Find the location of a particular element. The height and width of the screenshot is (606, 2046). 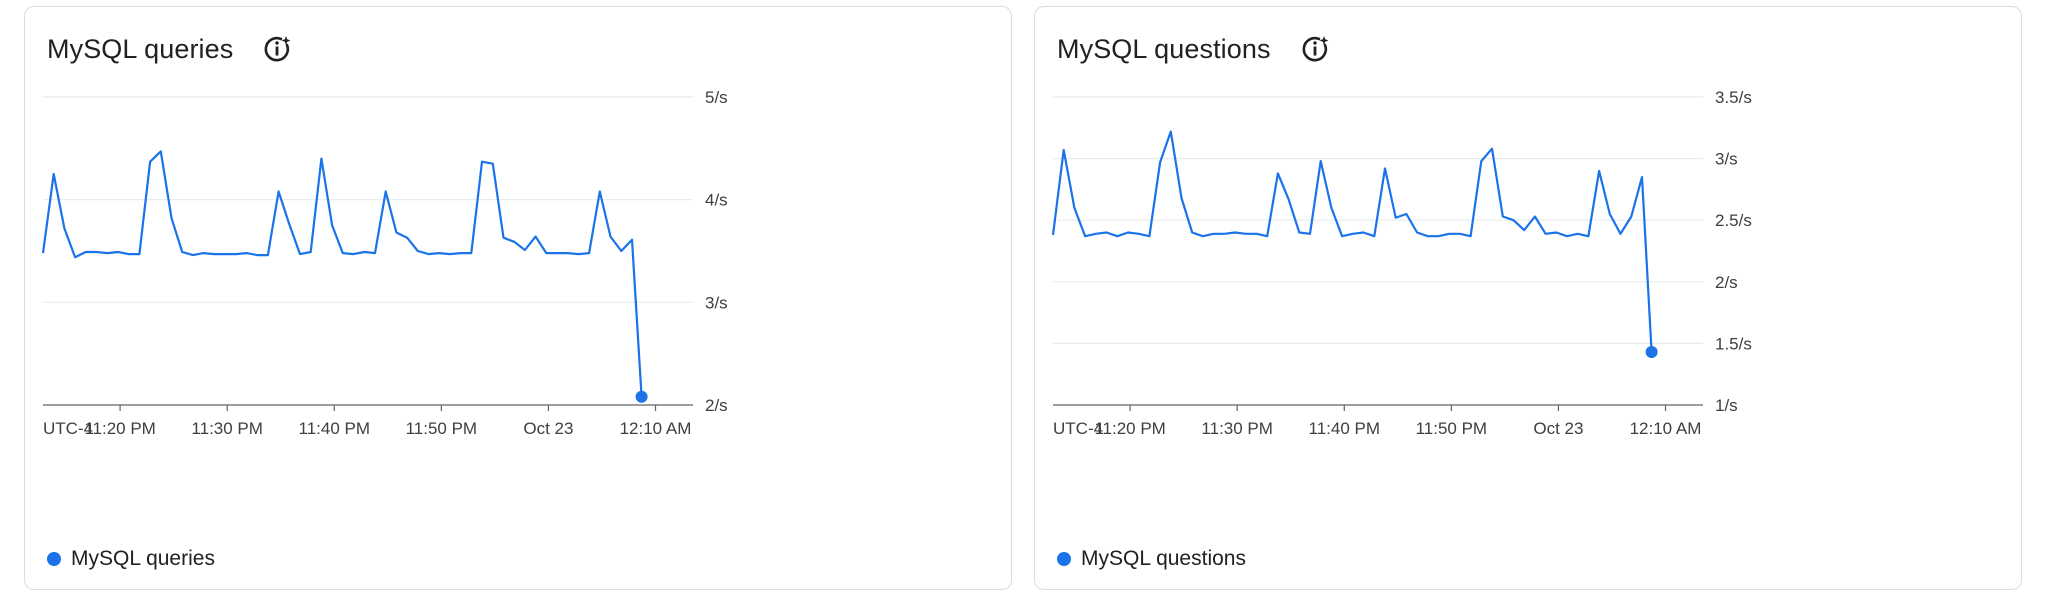

y-tick-label: 5/s is located at coordinates (716, 97).